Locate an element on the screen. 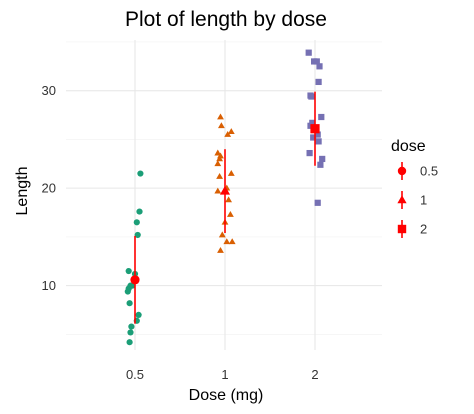 The height and width of the screenshot is (414, 474). legend-entries: 0.5 1 2 is located at coordinates (417, 200).